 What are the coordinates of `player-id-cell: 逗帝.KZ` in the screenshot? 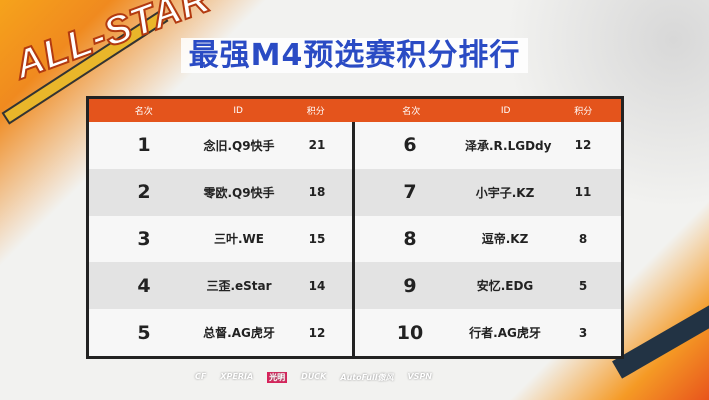 It's located at (505, 239).